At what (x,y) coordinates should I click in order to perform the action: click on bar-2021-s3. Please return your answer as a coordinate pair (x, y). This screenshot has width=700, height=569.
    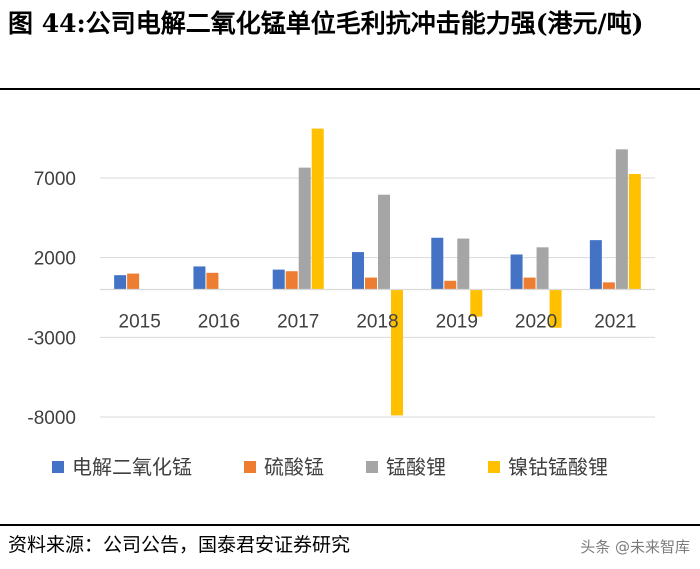
    Looking at the image, I should click on (634, 232).